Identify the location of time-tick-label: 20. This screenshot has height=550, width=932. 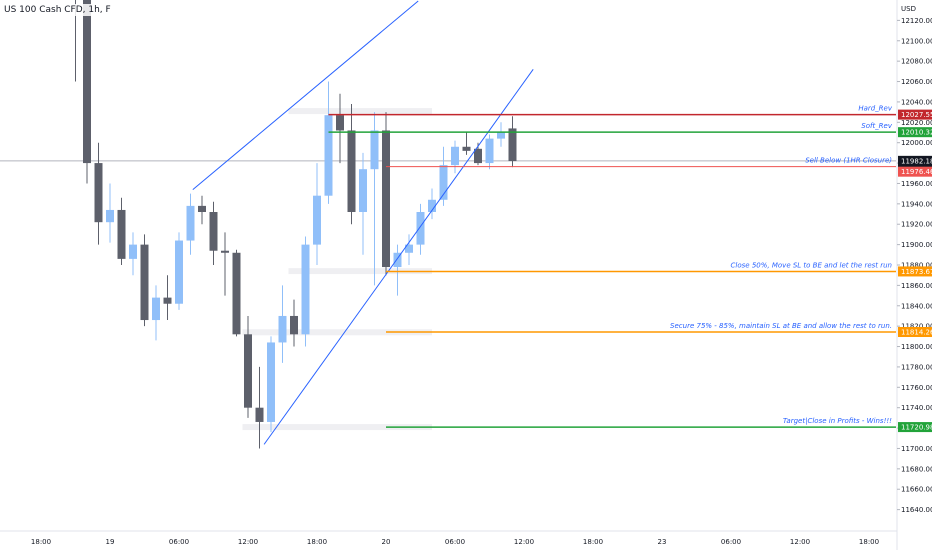
(386, 542).